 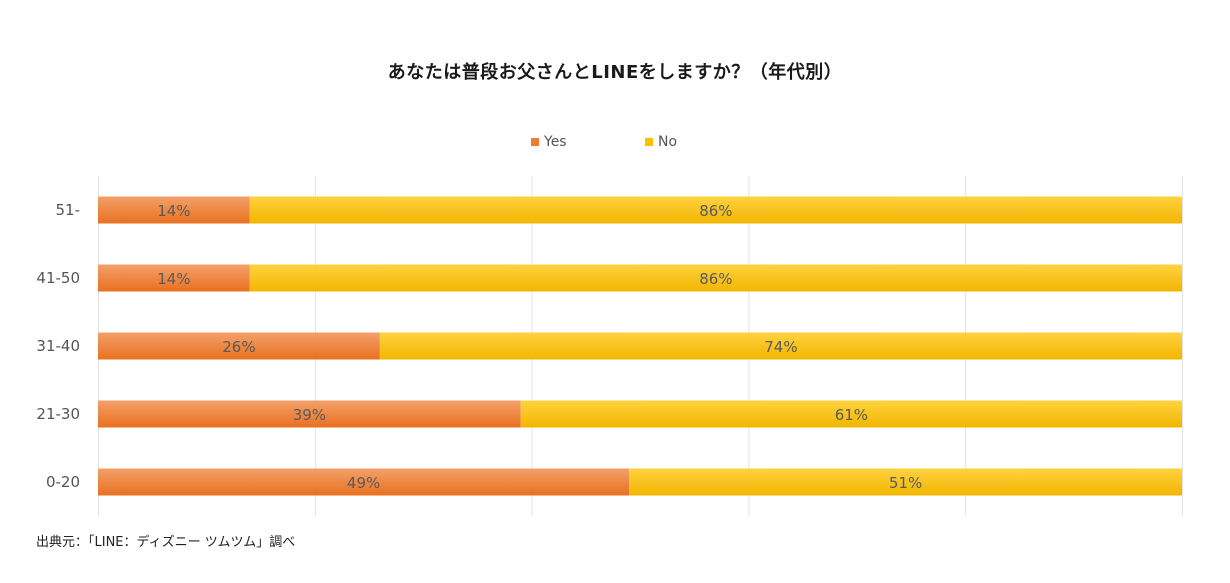 I want to click on category-label: 21-30, so click(x=58, y=414).